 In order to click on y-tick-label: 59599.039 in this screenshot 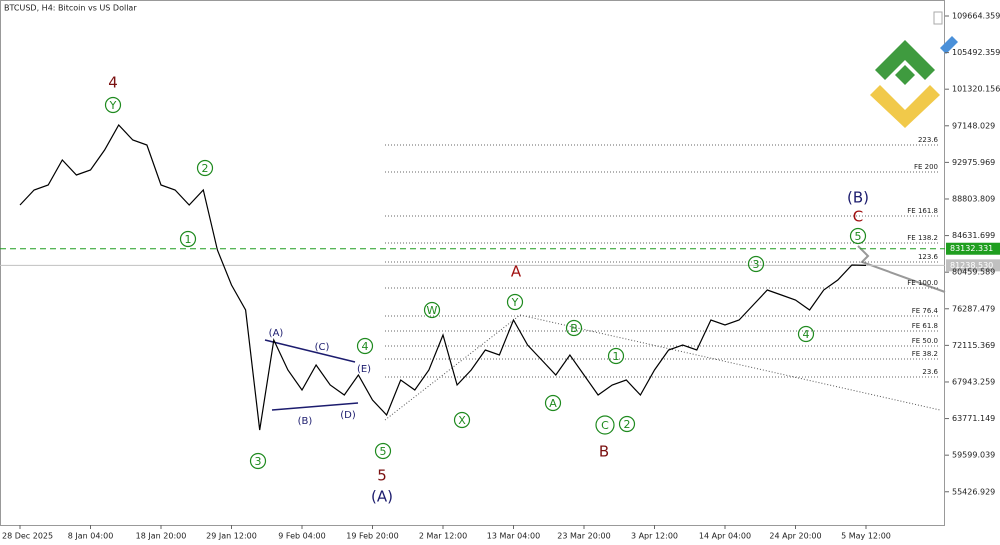, I will do `click(973, 455)`.